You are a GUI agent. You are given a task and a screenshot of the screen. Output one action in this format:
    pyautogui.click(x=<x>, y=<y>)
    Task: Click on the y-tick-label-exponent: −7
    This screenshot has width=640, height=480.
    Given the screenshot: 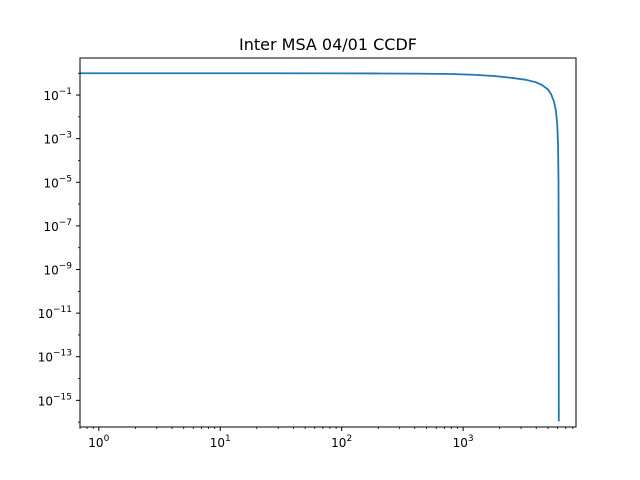 What is the action you would take?
    pyautogui.click(x=65, y=223)
    